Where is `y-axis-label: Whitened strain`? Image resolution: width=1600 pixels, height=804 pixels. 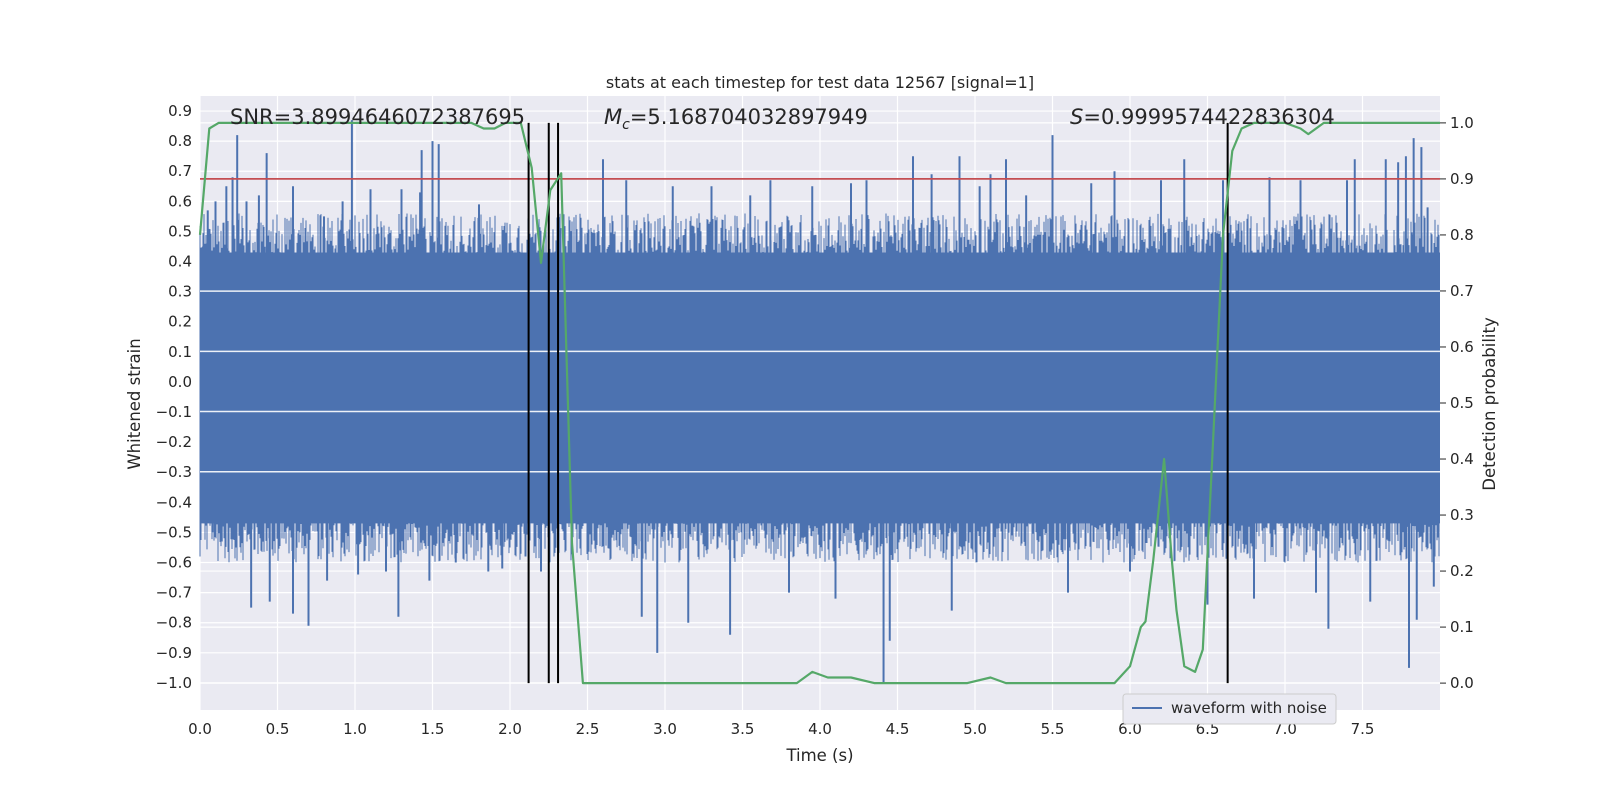
y-axis-label: Whitened strain is located at coordinates (134, 403).